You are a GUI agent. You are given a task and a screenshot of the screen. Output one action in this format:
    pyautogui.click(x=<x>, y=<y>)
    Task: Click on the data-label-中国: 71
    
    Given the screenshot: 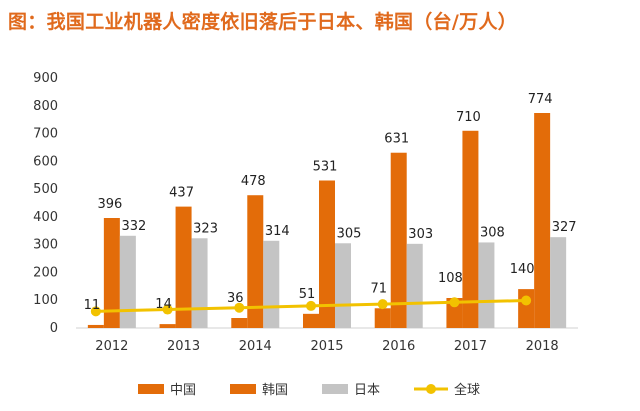 What is the action you would take?
    pyautogui.click(x=378, y=288)
    